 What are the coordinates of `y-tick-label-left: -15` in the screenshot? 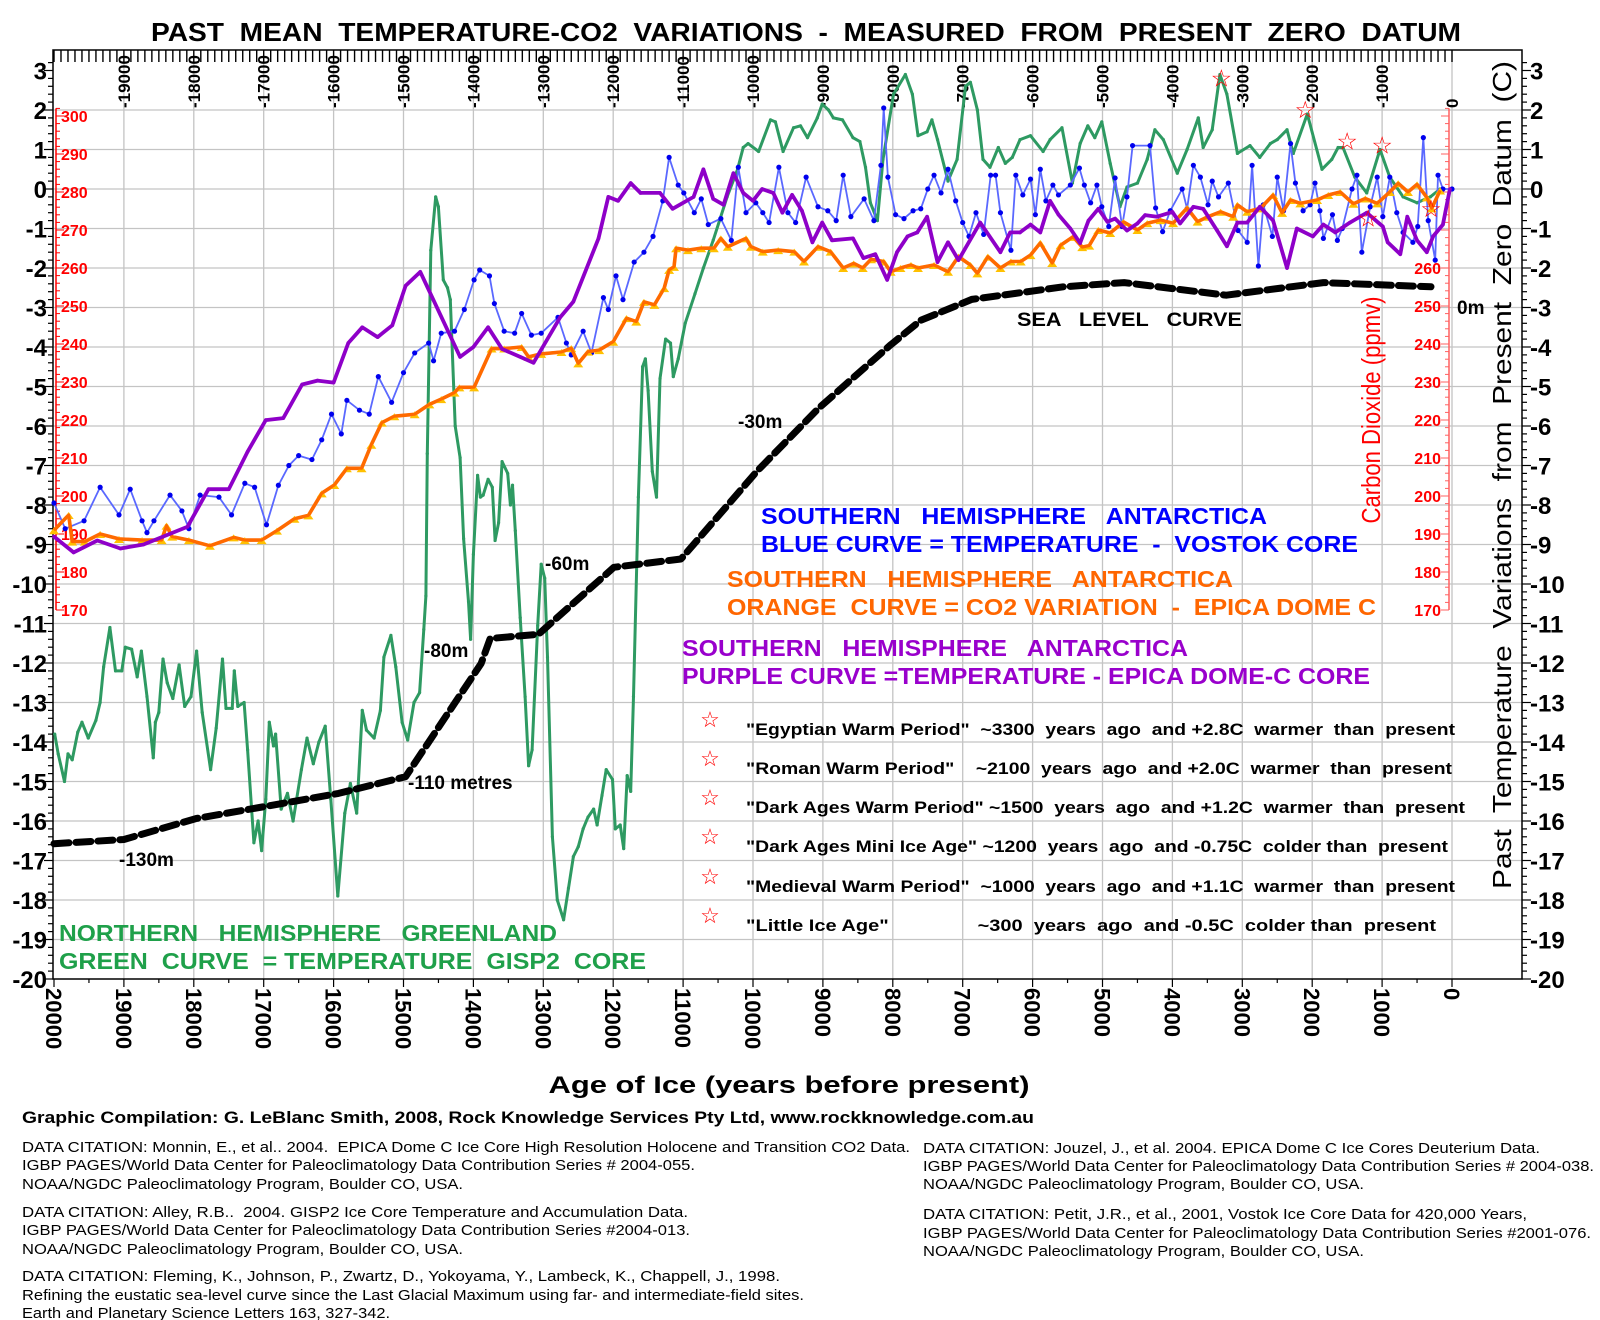 It's located at (29, 783).